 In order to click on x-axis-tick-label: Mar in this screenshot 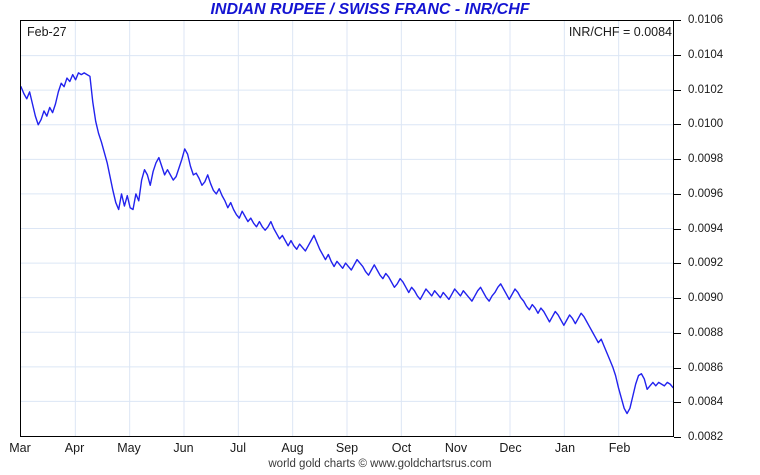, I will do `click(20, 448)`.